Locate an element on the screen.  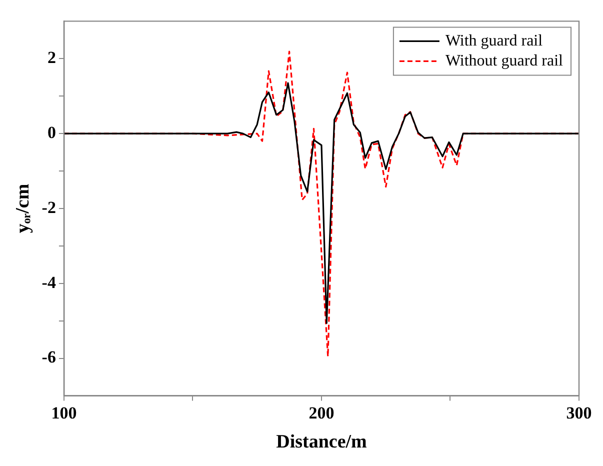
y-tick-label: -2 is located at coordinates (49, 207).